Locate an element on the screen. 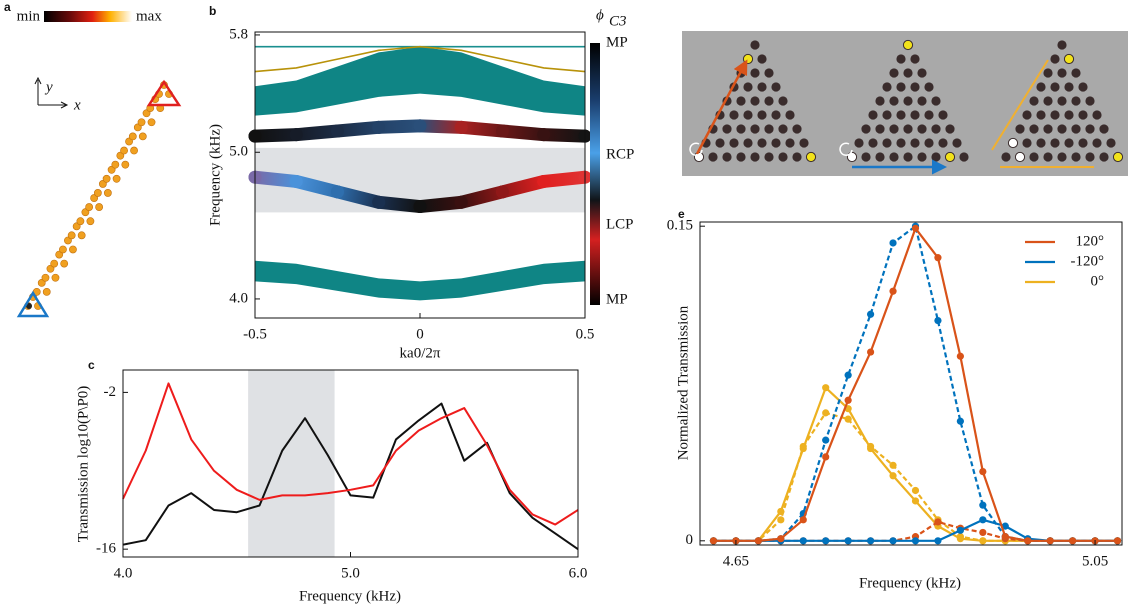  lattices is located at coordinates (908, 101).